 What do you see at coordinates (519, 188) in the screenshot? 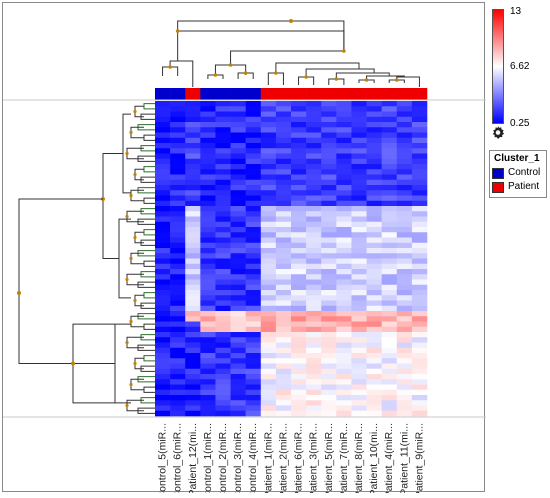
I see `legend-item-patient: Patient` at bounding box center [519, 188].